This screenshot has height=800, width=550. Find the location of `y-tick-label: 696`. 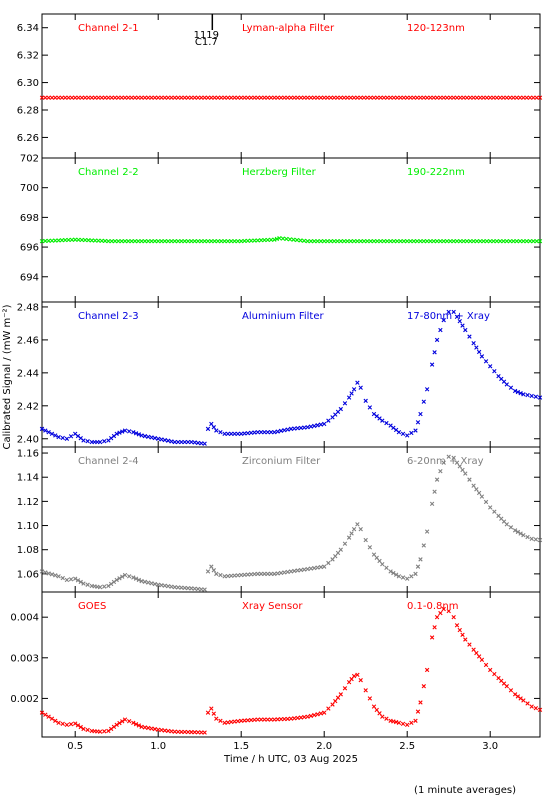

y-tick-label: 696 is located at coordinates (29, 248).